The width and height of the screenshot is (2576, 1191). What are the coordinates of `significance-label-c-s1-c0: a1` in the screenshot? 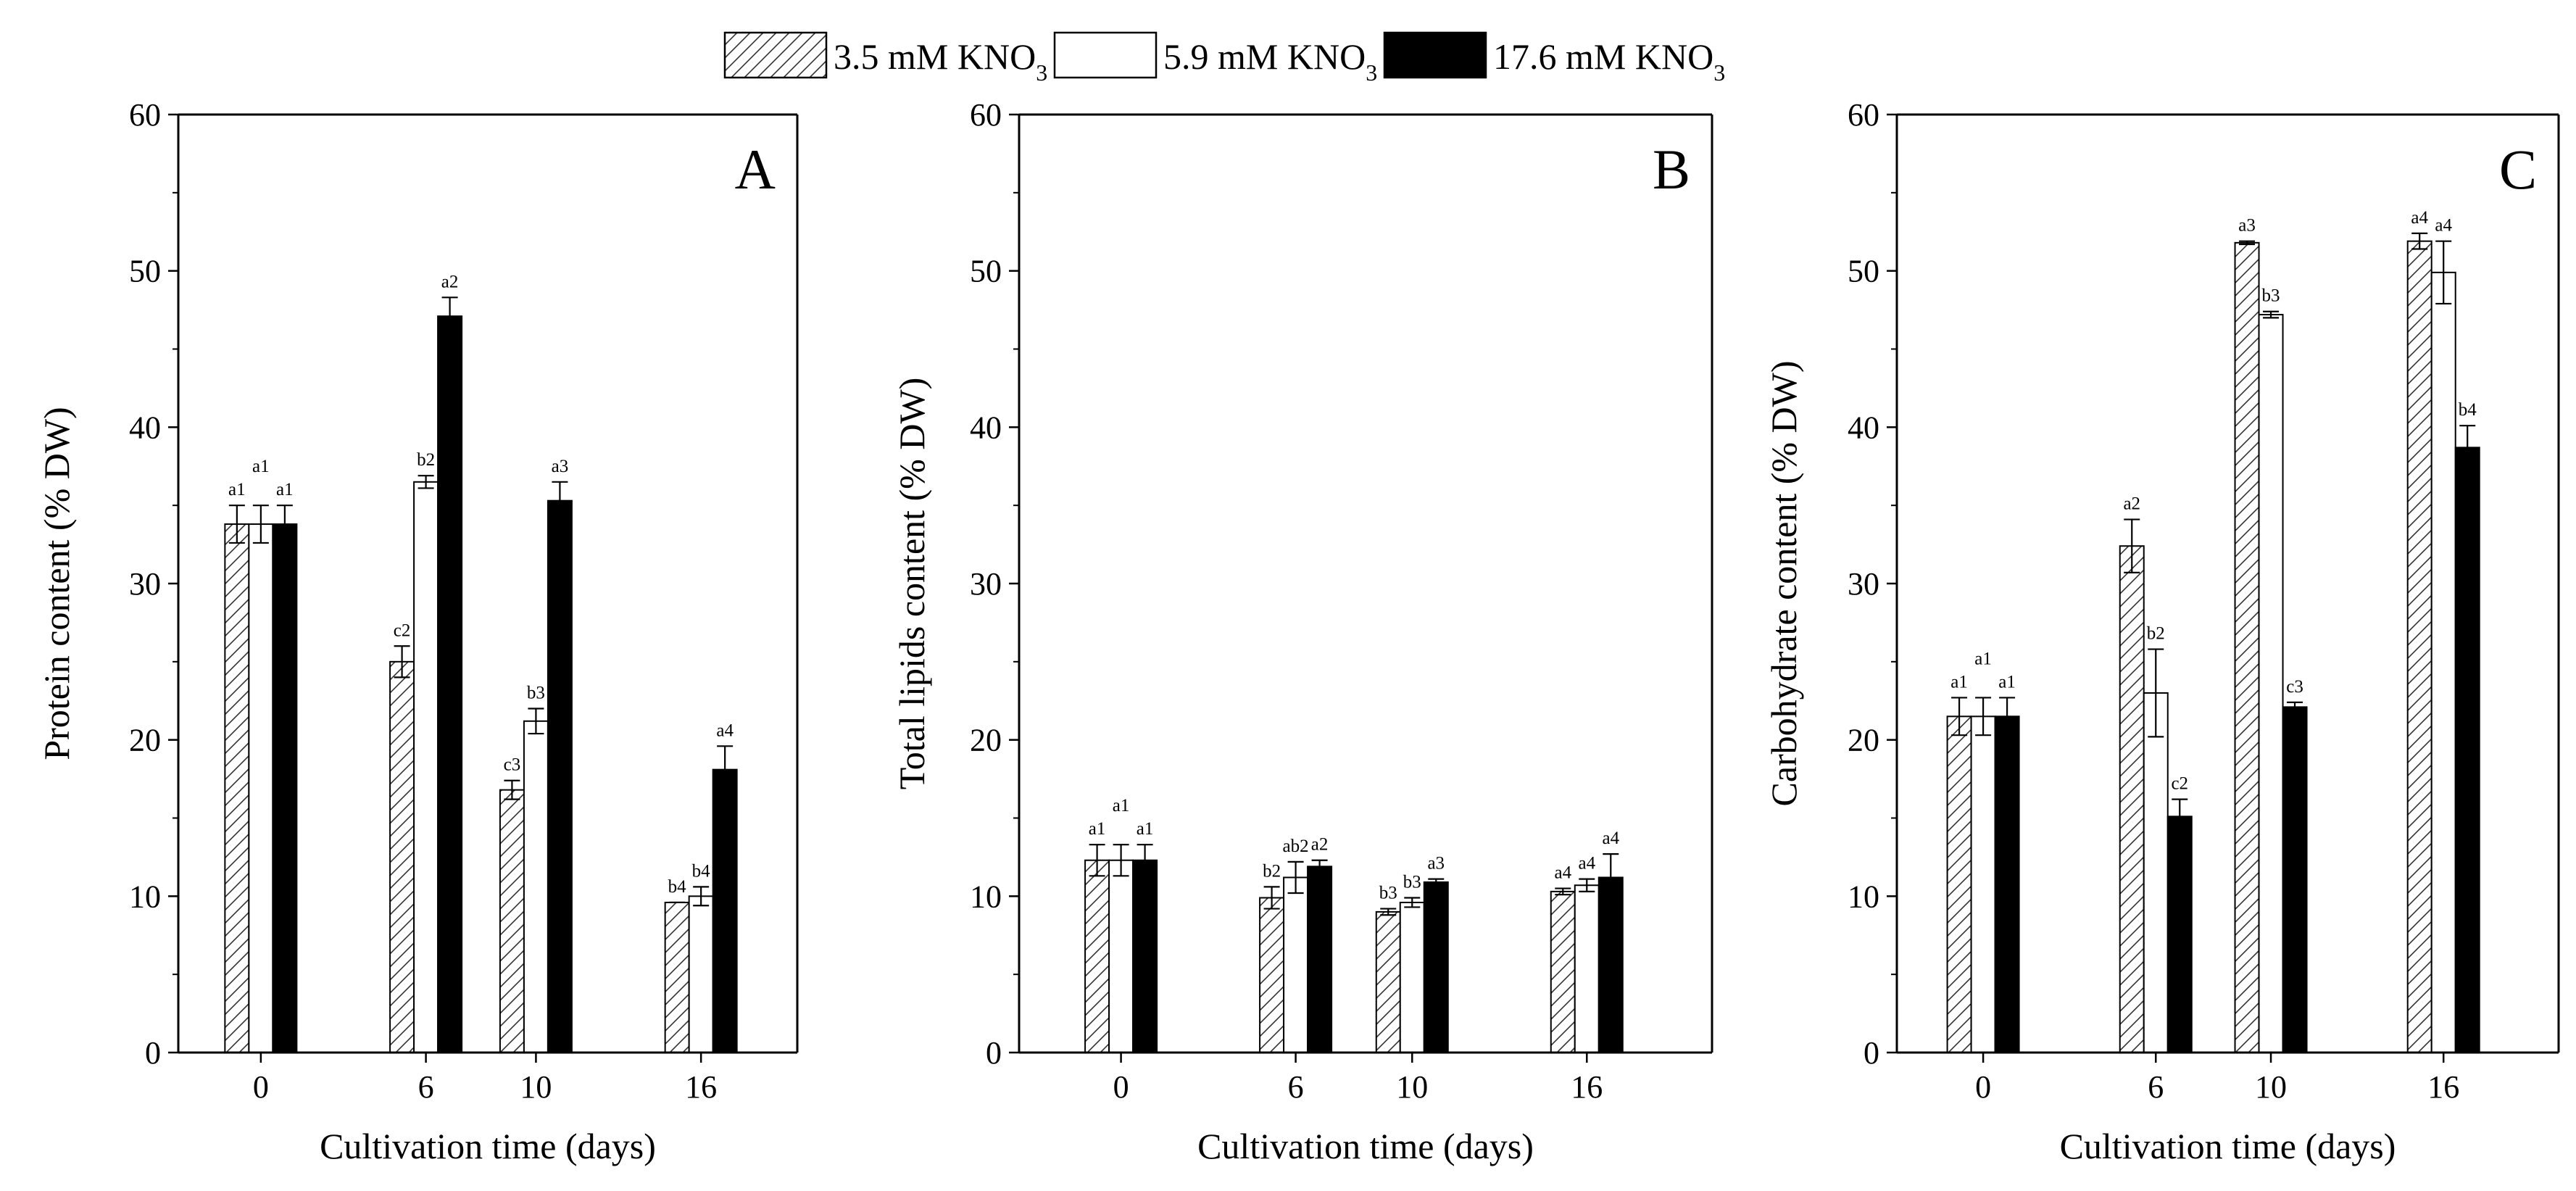 It's located at (1983, 658).